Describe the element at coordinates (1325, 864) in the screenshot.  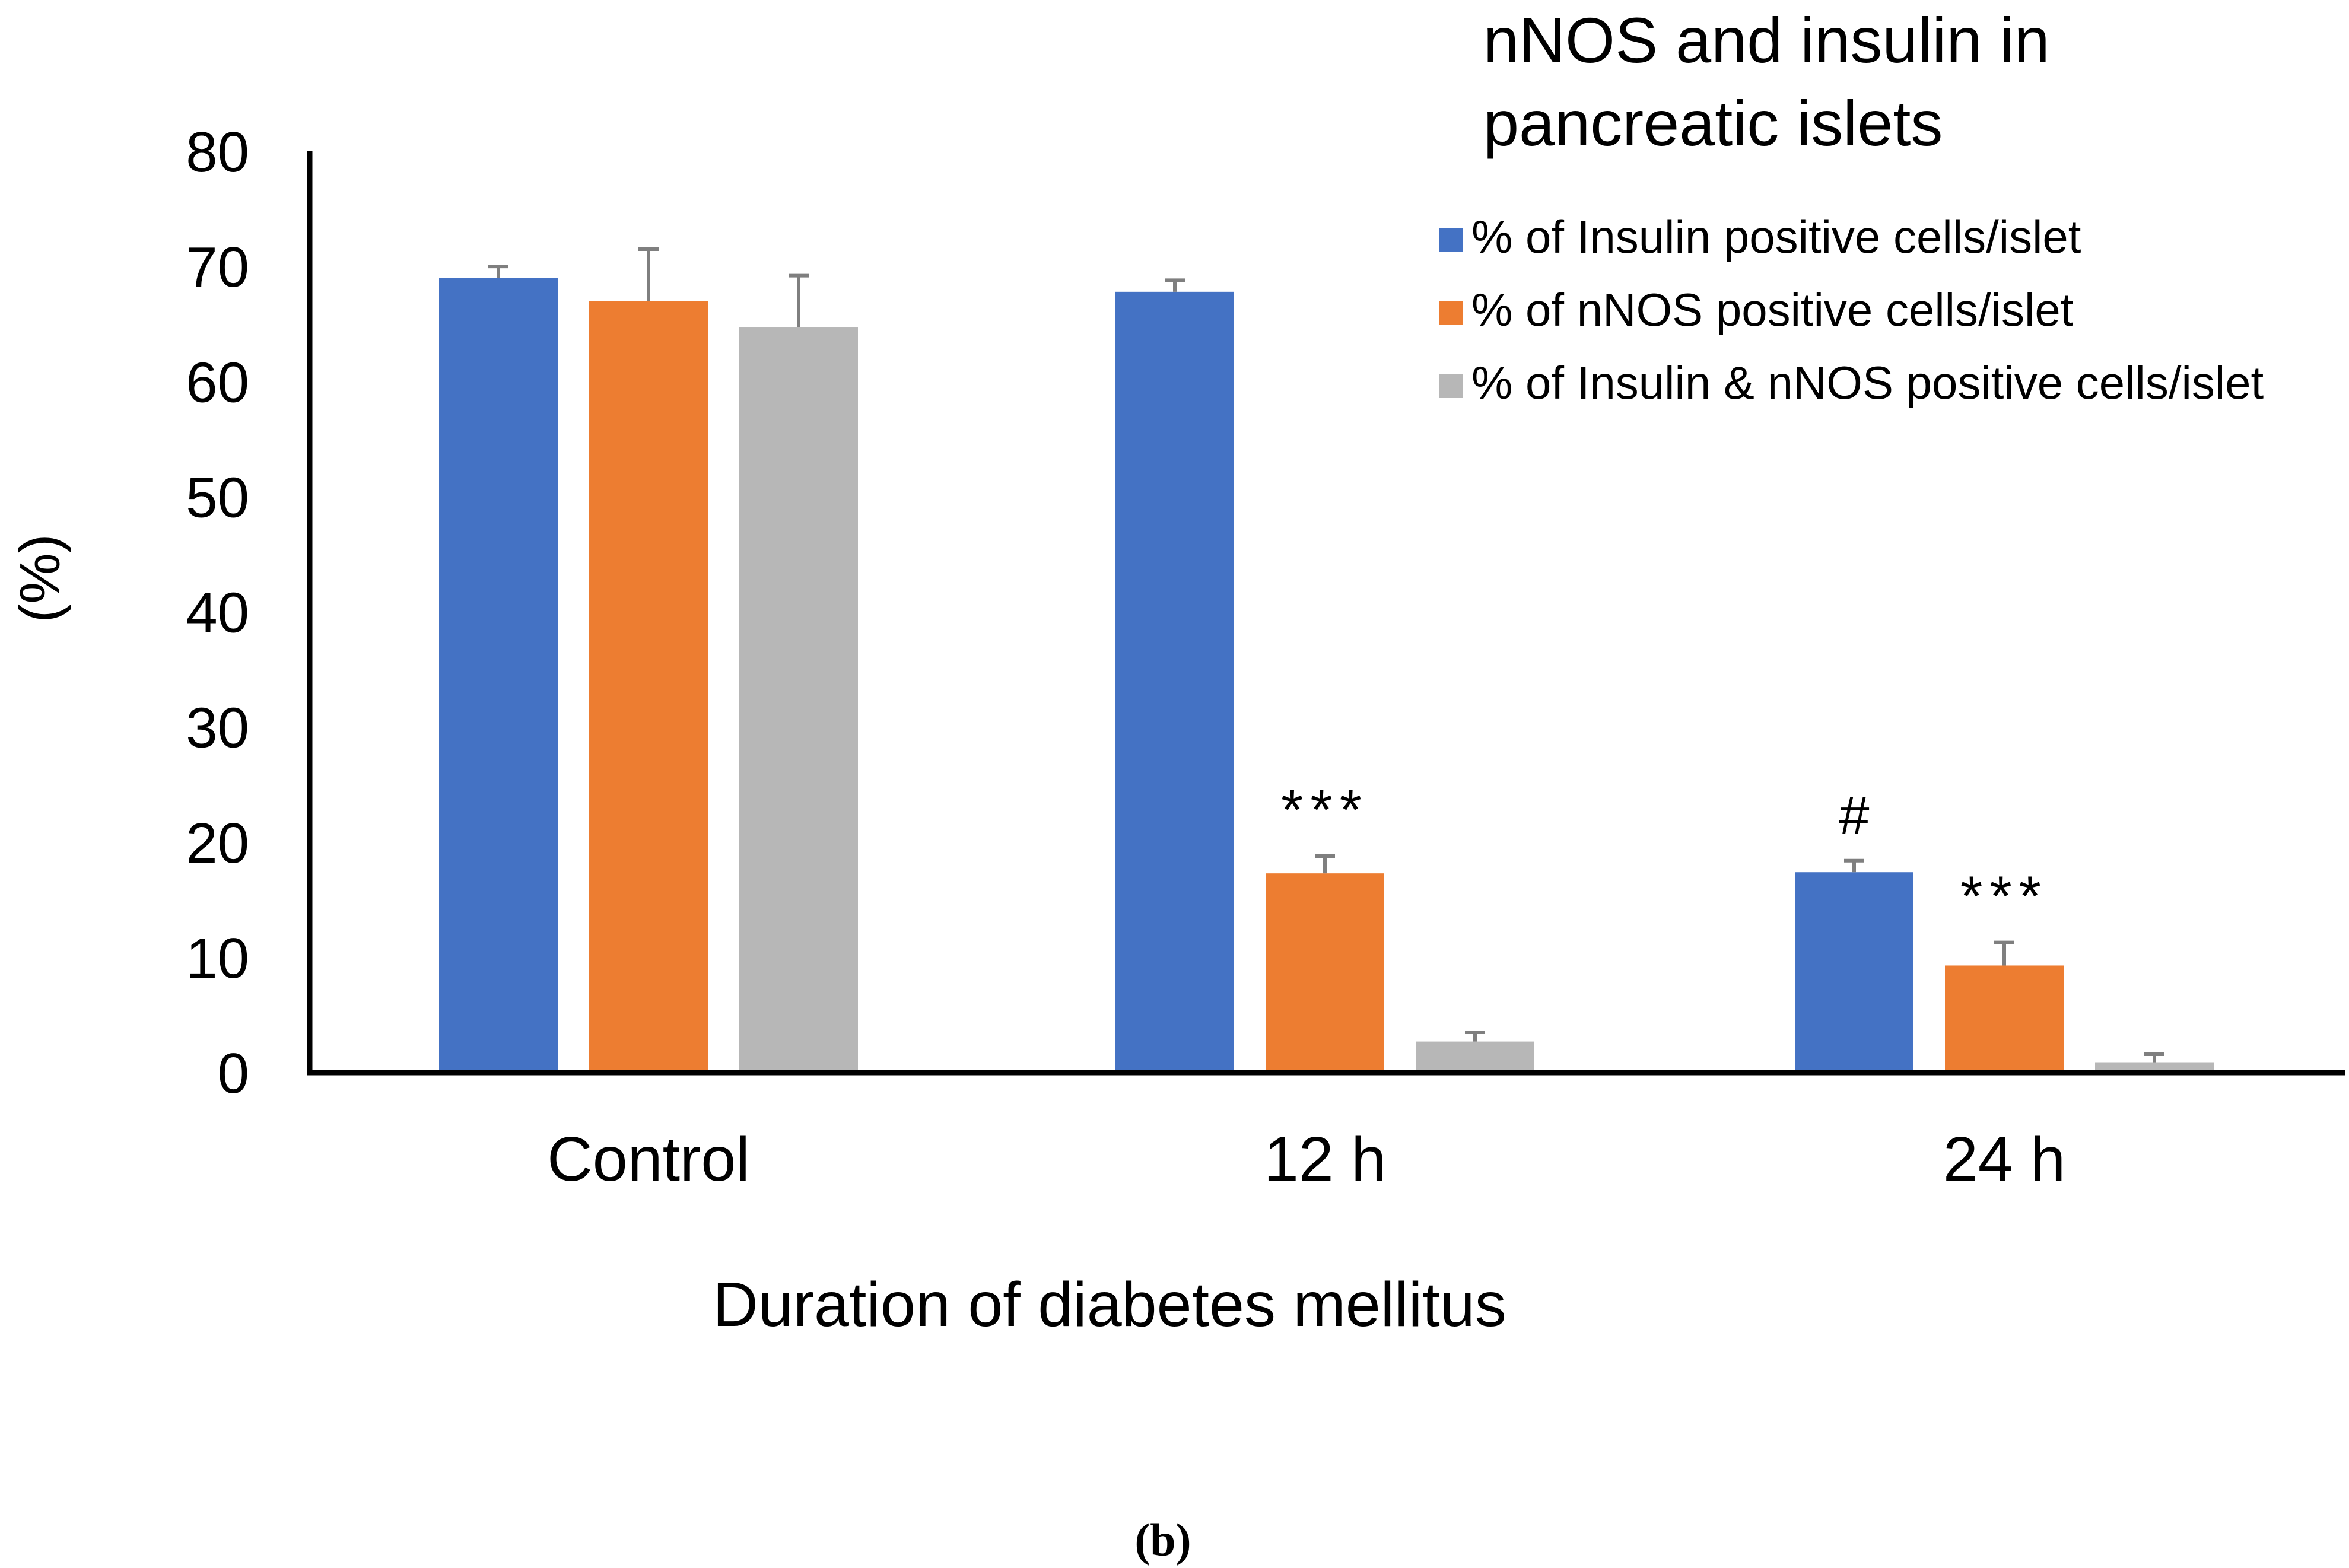
I see `error-bar-nnos-12h` at that location.